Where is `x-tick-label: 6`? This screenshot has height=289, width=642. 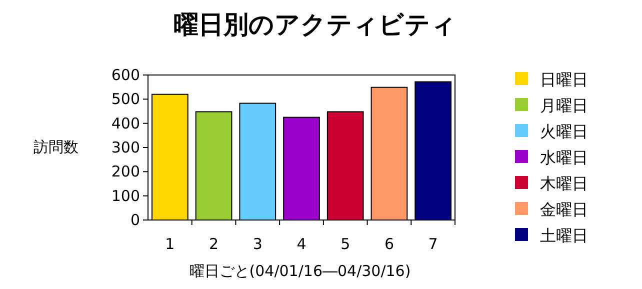 x-tick-label: 6 is located at coordinates (389, 244).